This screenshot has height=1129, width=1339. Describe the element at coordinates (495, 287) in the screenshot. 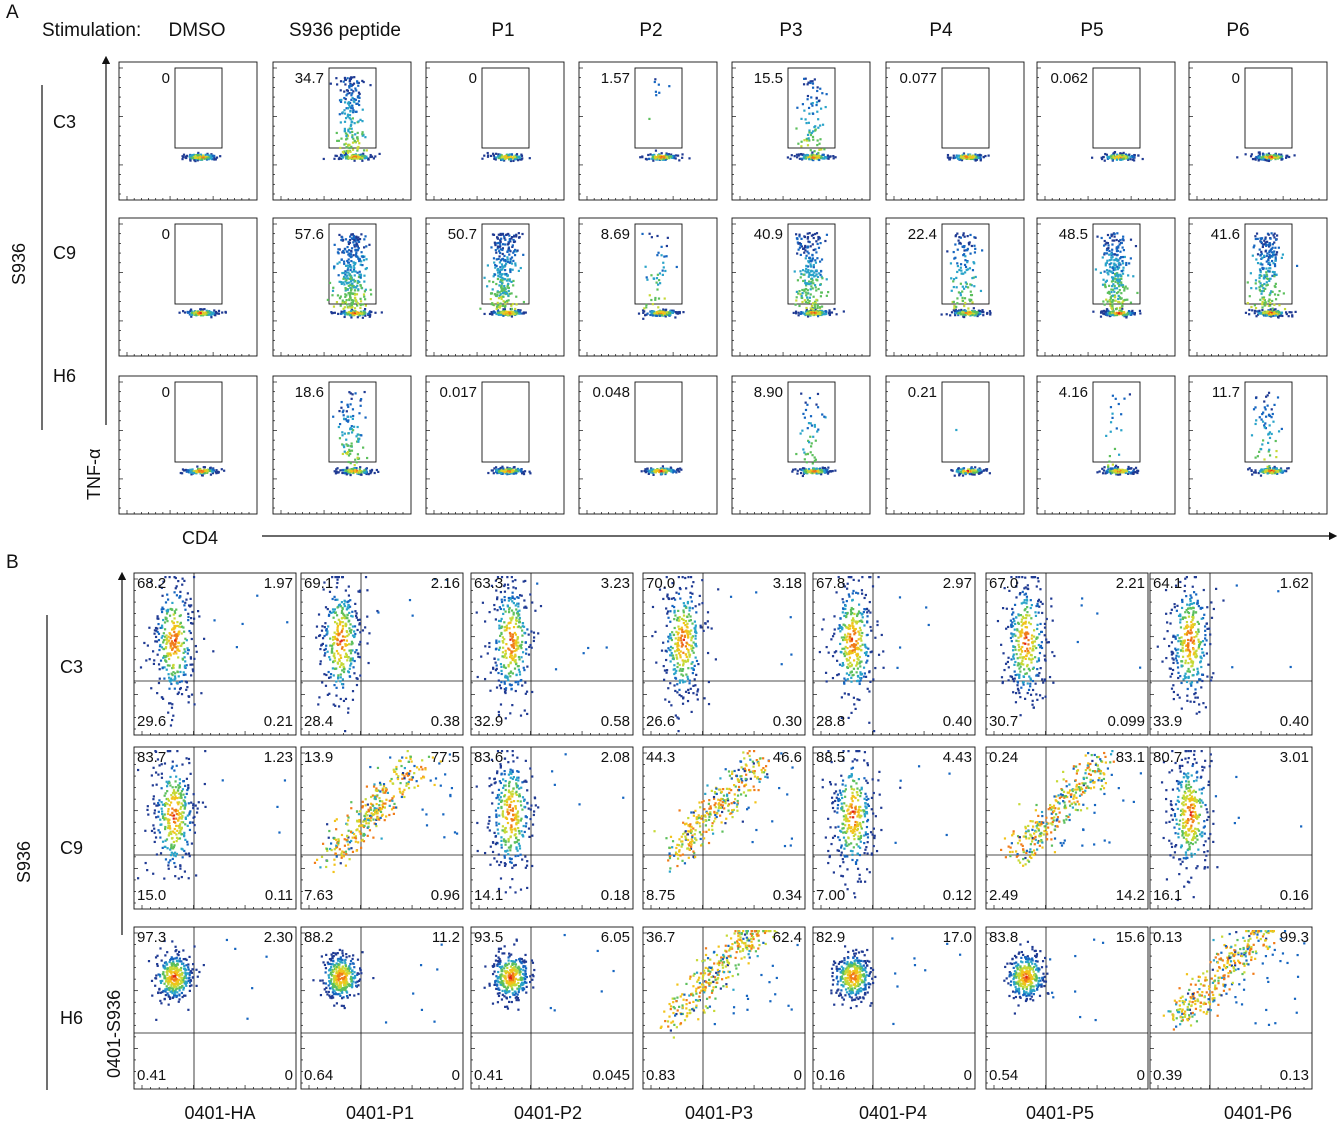

I see `flow-plot` at that location.